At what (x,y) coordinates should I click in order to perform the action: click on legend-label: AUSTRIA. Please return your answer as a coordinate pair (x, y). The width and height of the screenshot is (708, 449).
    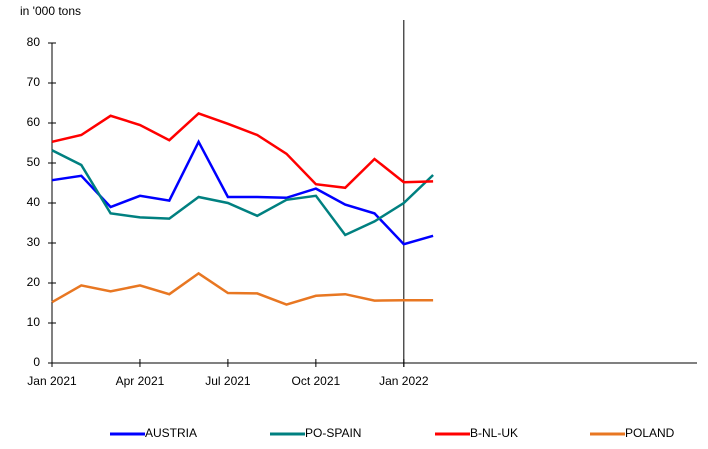
    Looking at the image, I should click on (171, 433).